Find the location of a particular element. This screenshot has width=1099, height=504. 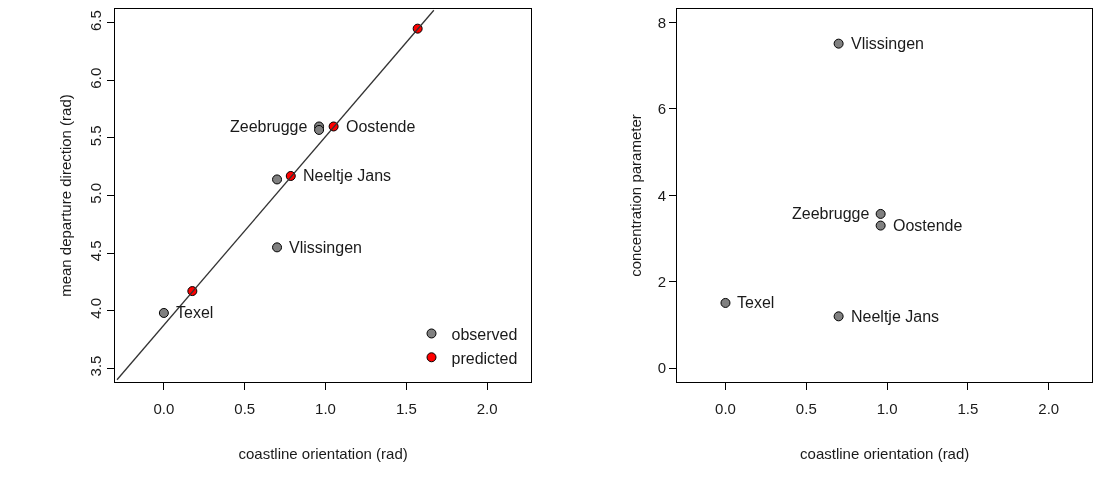

y-tick-label: 0 is located at coordinates (661, 368).